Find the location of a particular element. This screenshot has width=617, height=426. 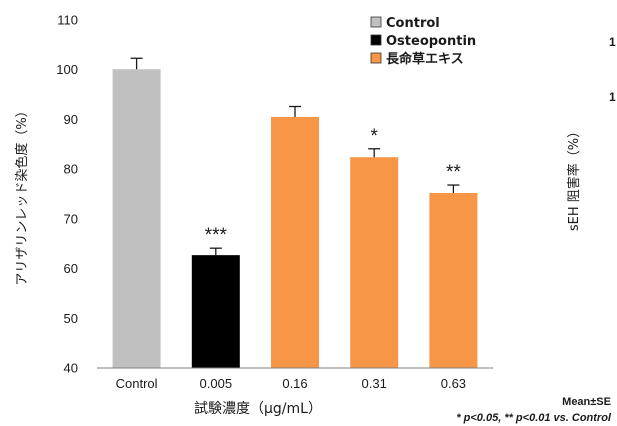

y-tick-label: 50 is located at coordinates (71, 318).